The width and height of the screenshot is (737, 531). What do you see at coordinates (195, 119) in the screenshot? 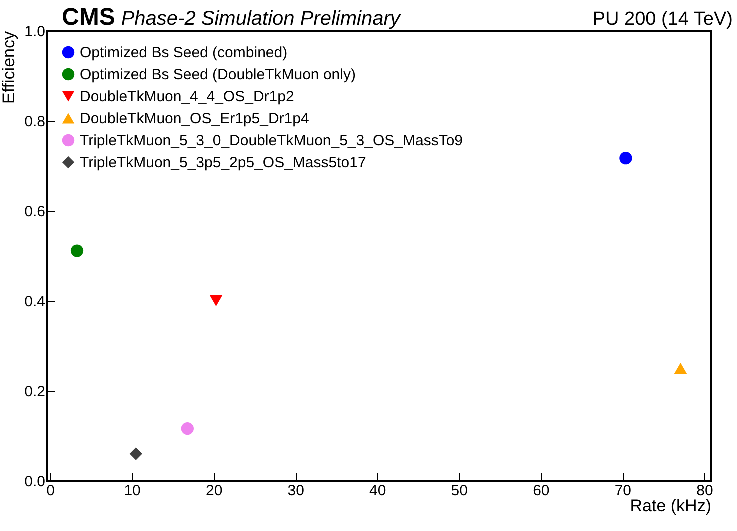
I see `legend-label: DoubleTkMuon_OS_Er1p5_Dr1p4` at bounding box center [195, 119].